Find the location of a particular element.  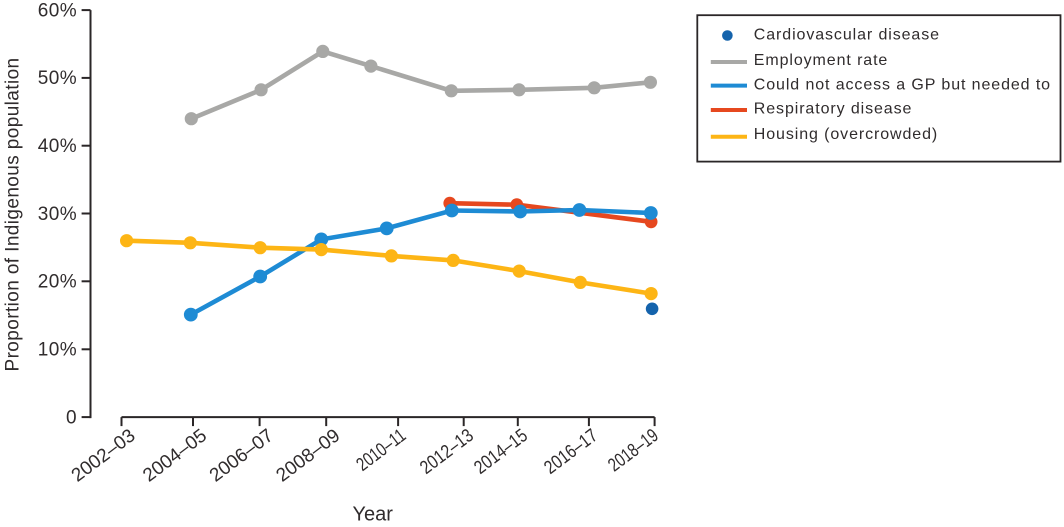

svg-text: 10% is located at coordinates (57, 350).